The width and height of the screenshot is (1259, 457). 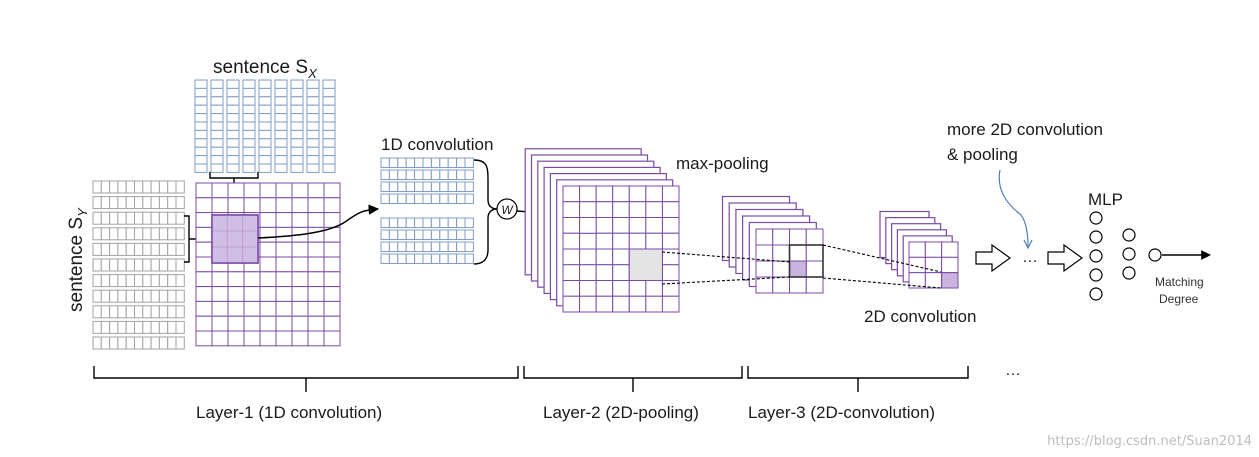 I want to click on sentence-x-label: sentence SX, so click(x=265, y=69).